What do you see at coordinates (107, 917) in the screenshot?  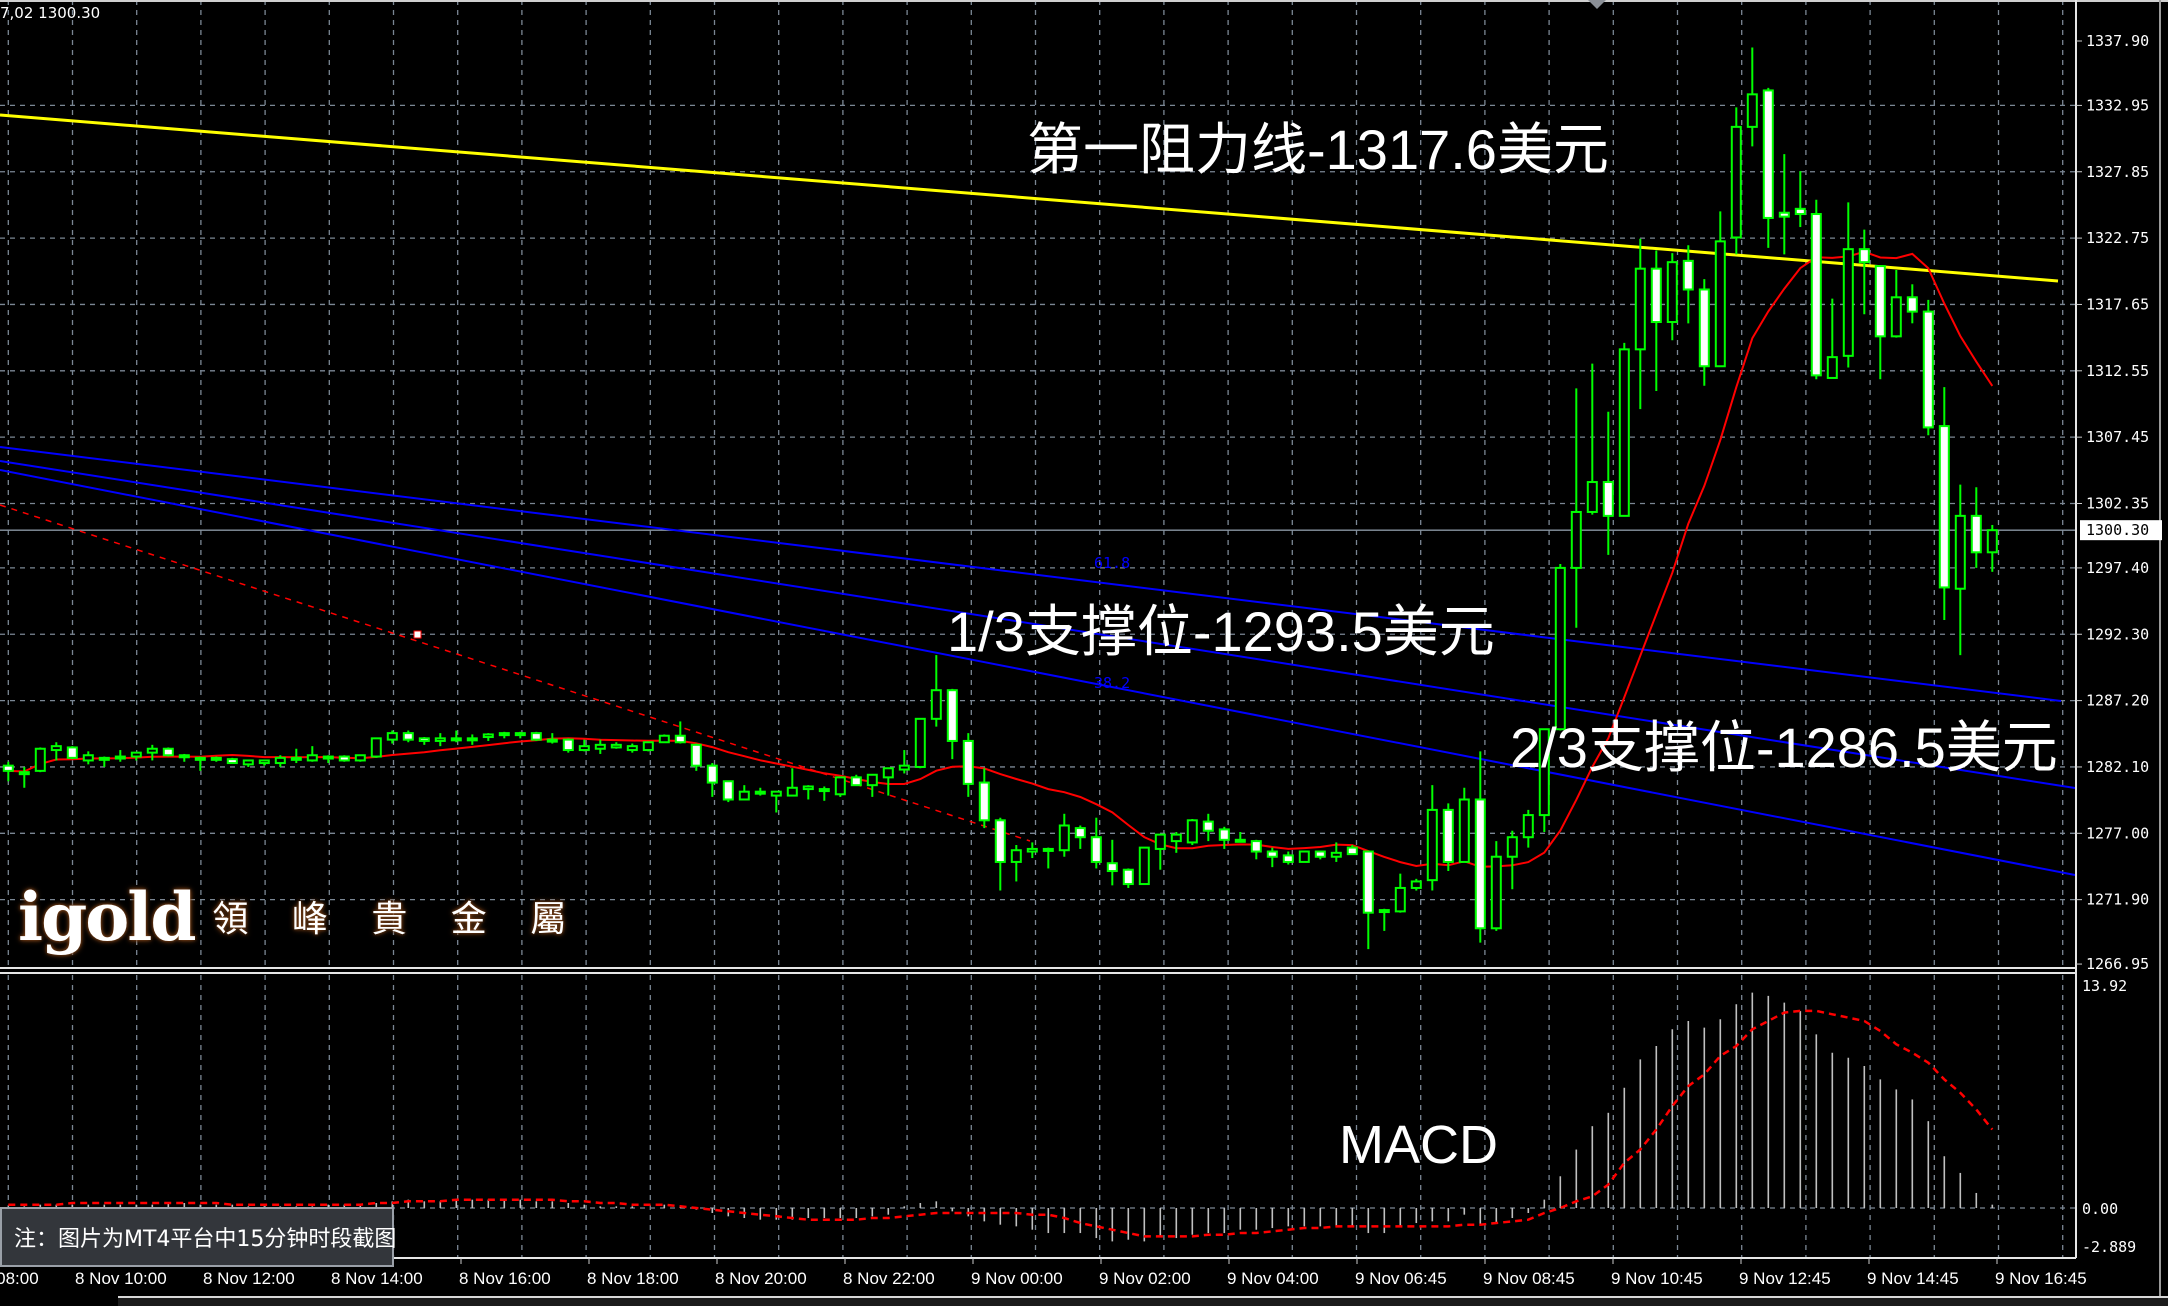 I see `logo-brand: igold` at bounding box center [107, 917].